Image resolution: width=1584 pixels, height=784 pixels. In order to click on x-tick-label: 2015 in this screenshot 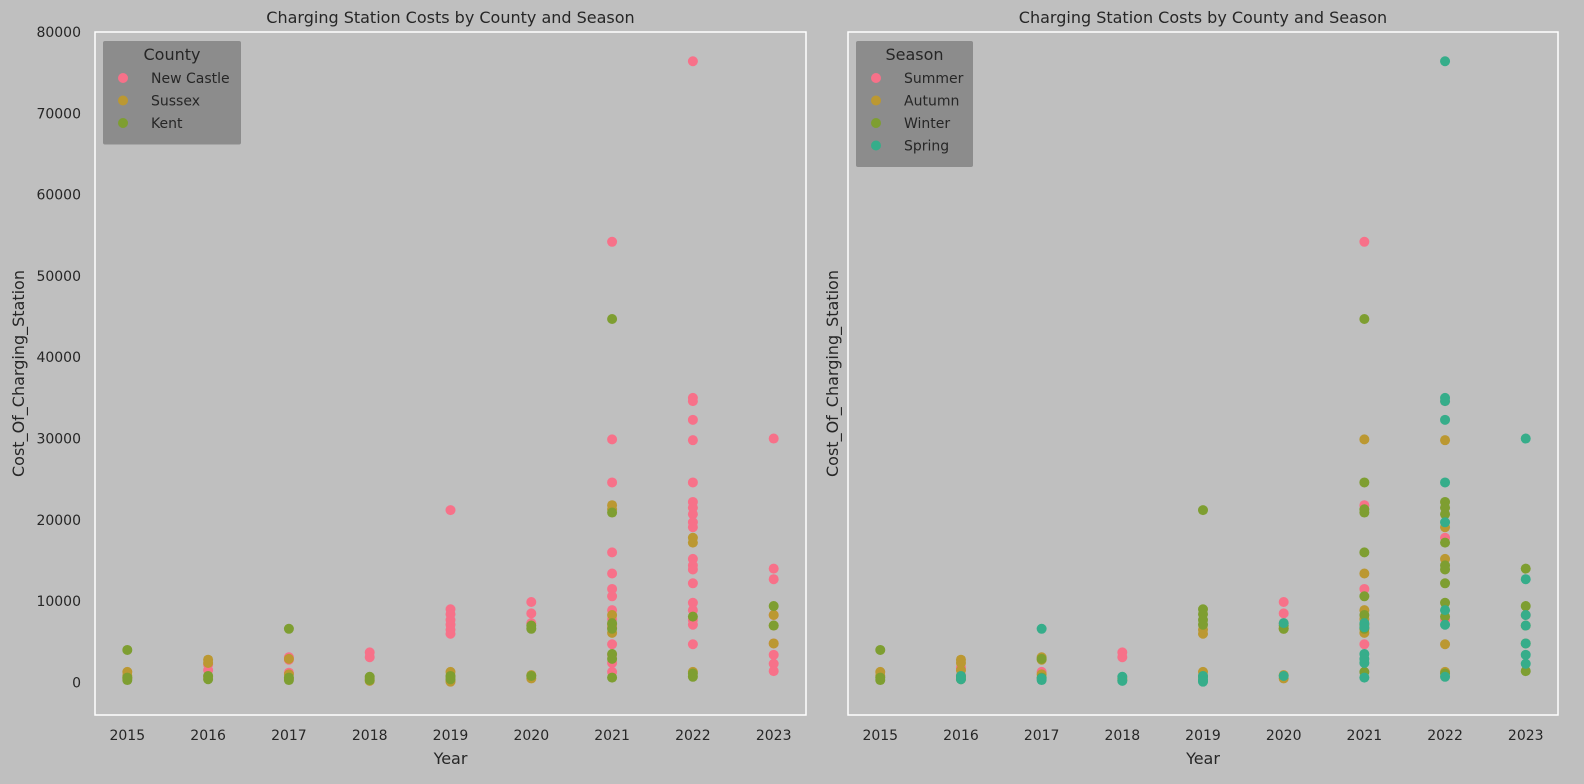, I will do `click(880, 736)`.